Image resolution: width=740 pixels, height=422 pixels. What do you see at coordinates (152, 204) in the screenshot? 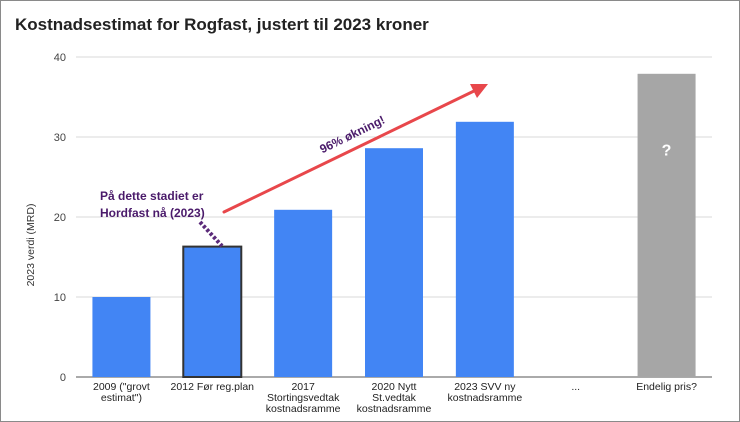
I see `annotation-hordfast: På dette stadiet er Hordfast nå (2023)` at bounding box center [152, 204].